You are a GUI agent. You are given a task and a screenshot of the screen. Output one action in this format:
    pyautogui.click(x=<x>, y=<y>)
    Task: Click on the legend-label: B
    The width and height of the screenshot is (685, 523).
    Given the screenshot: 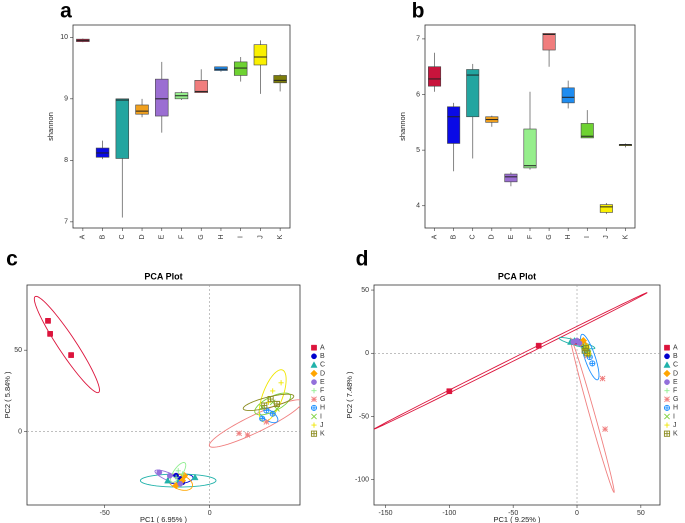 What is the action you would take?
    pyautogui.click(x=675, y=356)
    